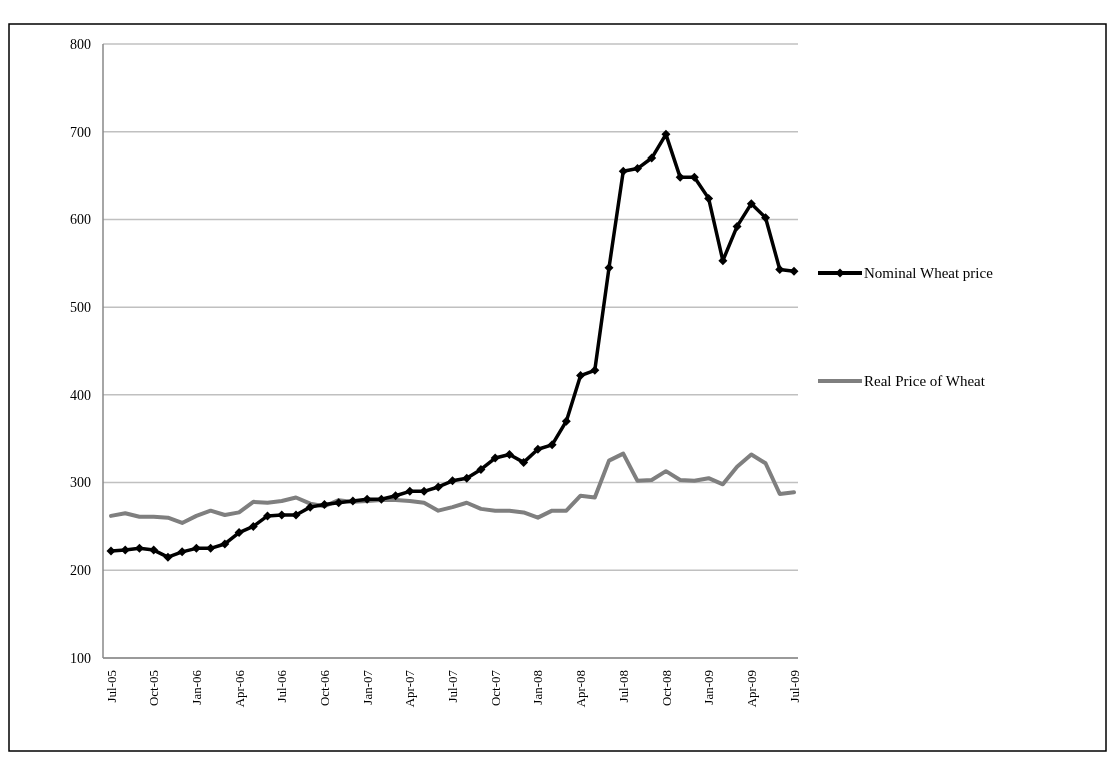 The width and height of the screenshot is (1115, 760). What do you see at coordinates (452, 488) in the screenshot?
I see `line-series` at bounding box center [452, 488].